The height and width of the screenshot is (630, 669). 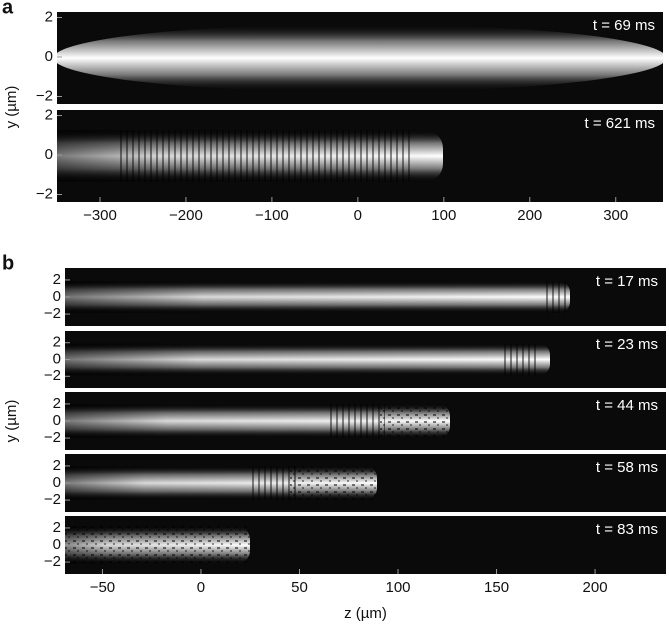 What do you see at coordinates (627, 467) in the screenshot?
I see `time-annotation: t = 58 ms` at bounding box center [627, 467].